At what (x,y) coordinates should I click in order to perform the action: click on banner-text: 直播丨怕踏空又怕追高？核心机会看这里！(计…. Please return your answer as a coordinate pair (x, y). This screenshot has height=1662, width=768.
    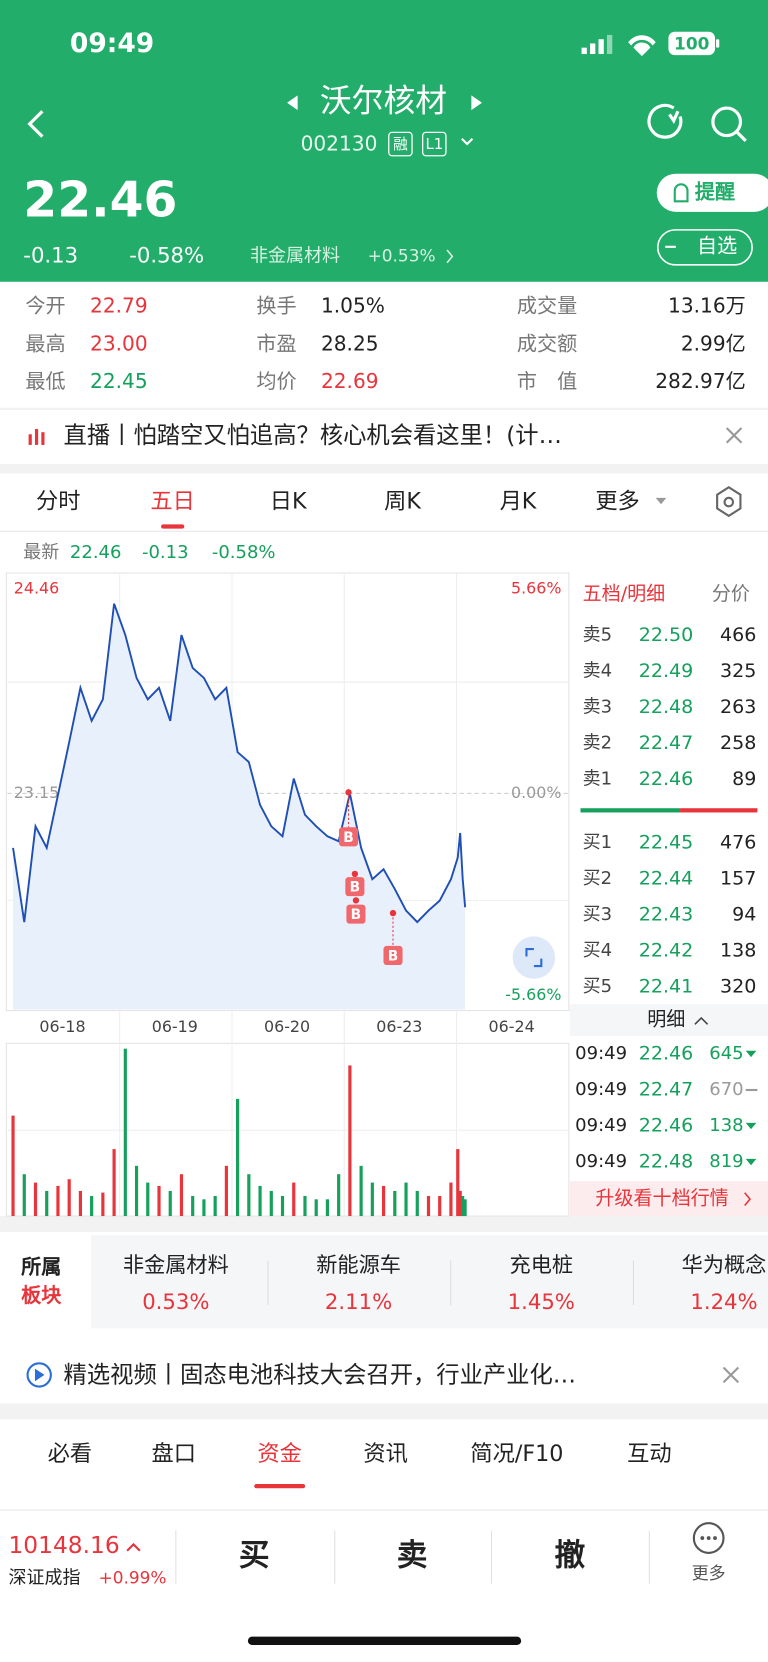
    Looking at the image, I should click on (313, 435).